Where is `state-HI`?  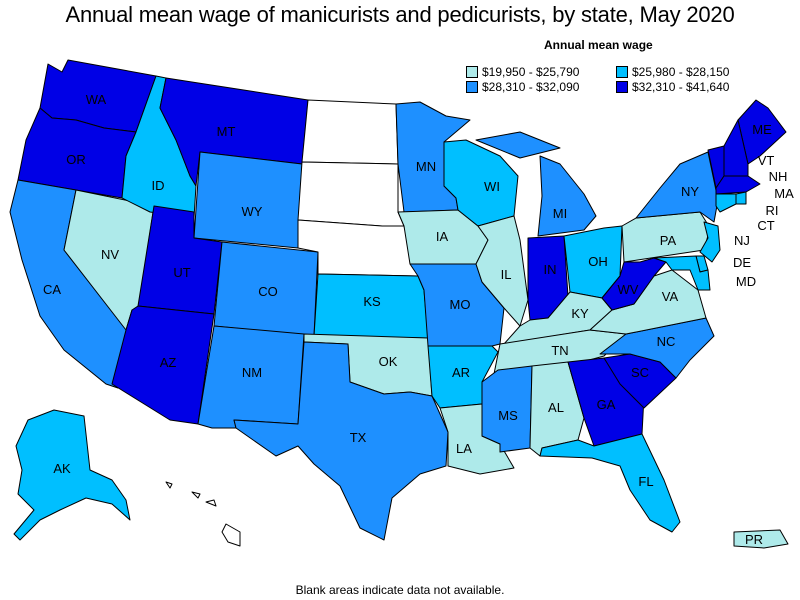 state-HI is located at coordinates (203, 514).